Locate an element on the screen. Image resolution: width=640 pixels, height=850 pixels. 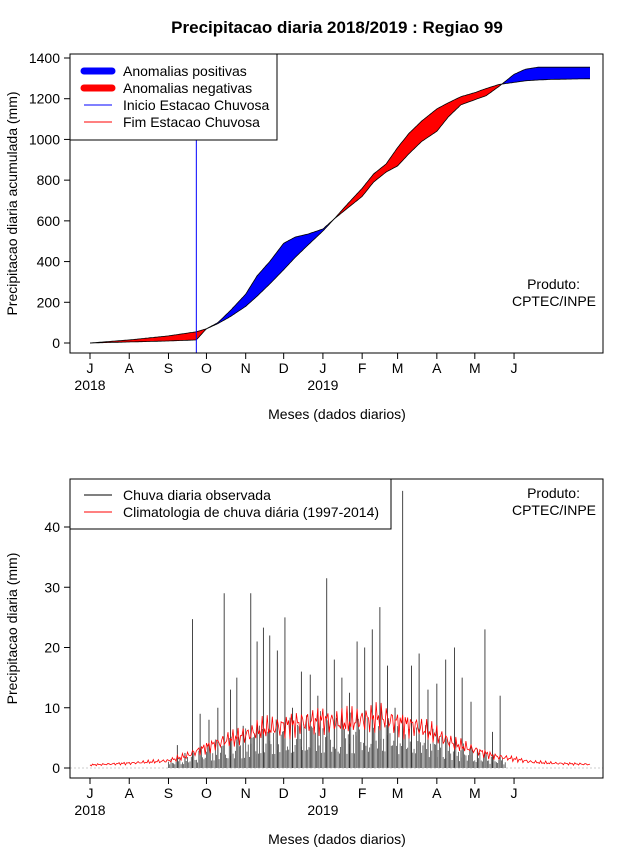
y-tick-label: 800 is located at coordinates (49, 180).